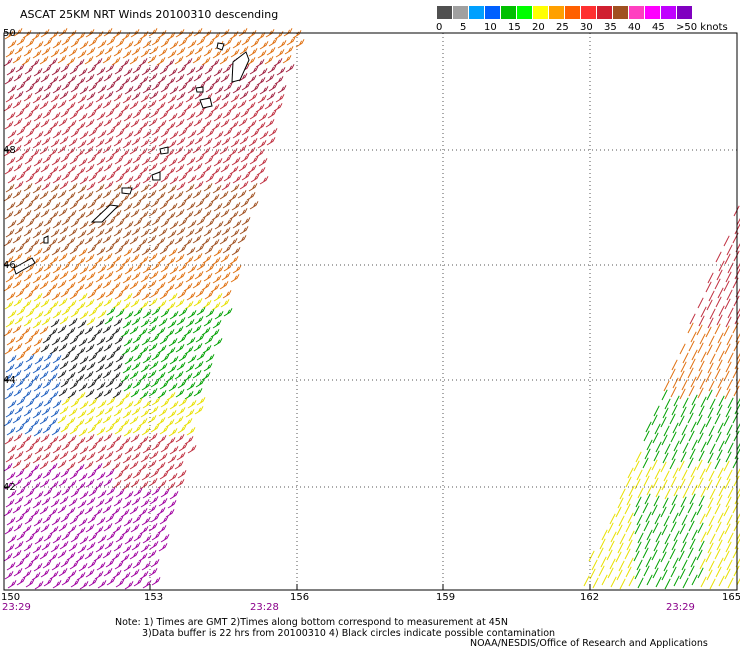  I want to click on lon-label: 165, so click(731, 597).